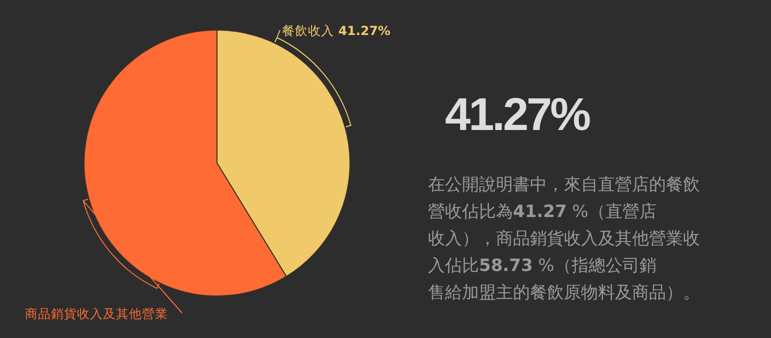  I want to click on slice-label: 商品銷貨收入及其他營業, so click(96, 313).